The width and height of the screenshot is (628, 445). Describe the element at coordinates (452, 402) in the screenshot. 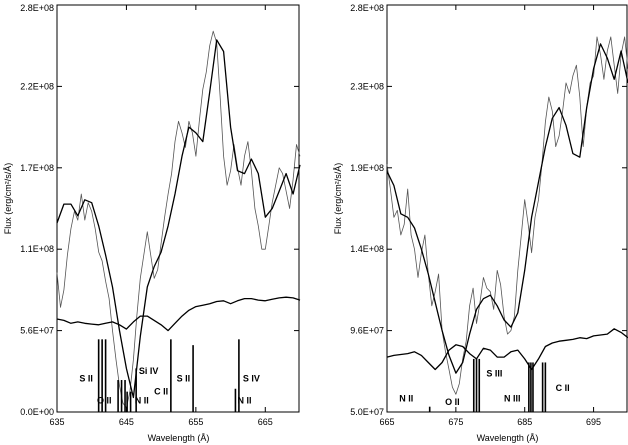

I see `right-line-label: O II` at that location.